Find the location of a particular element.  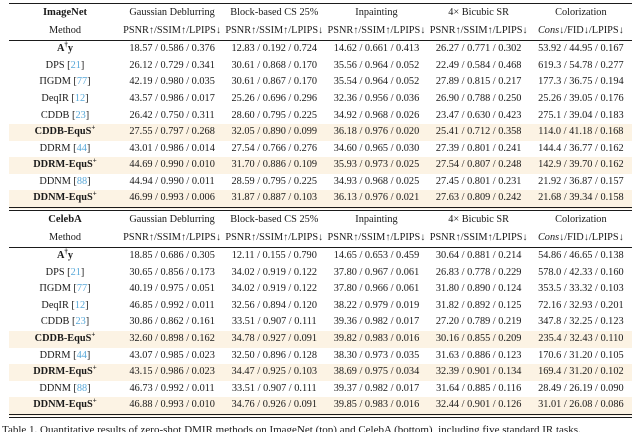

metric-cell: 27.20 / 0.789 / 0.219 is located at coordinates (478, 322).